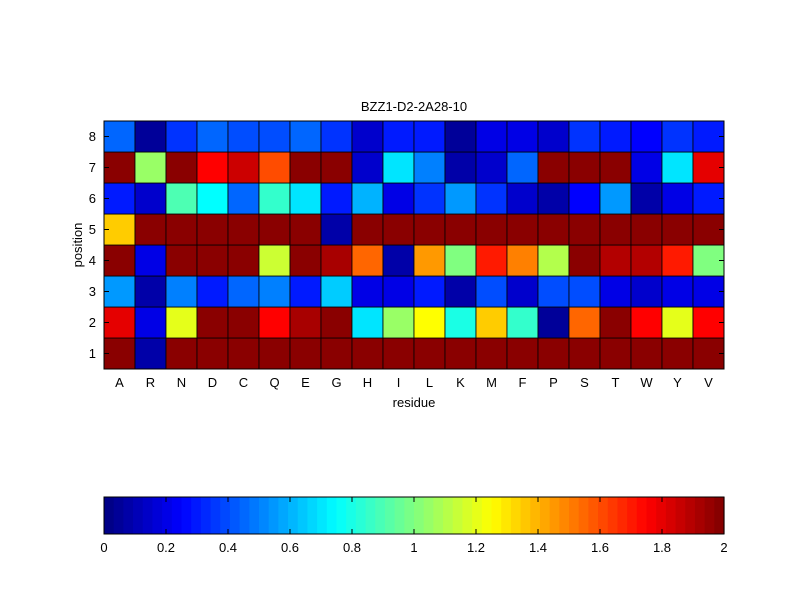  What do you see at coordinates (92, 167) in the screenshot?
I see `y-tick-label: 7` at bounding box center [92, 167].